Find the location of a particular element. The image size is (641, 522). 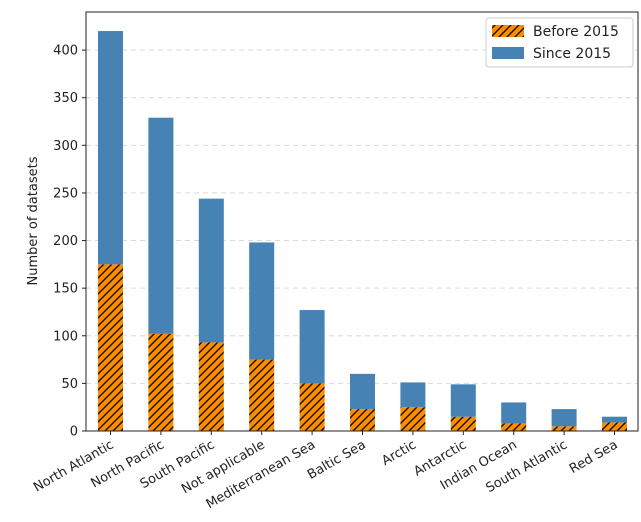

y-tick-label-400: 400 is located at coordinates (65, 51).